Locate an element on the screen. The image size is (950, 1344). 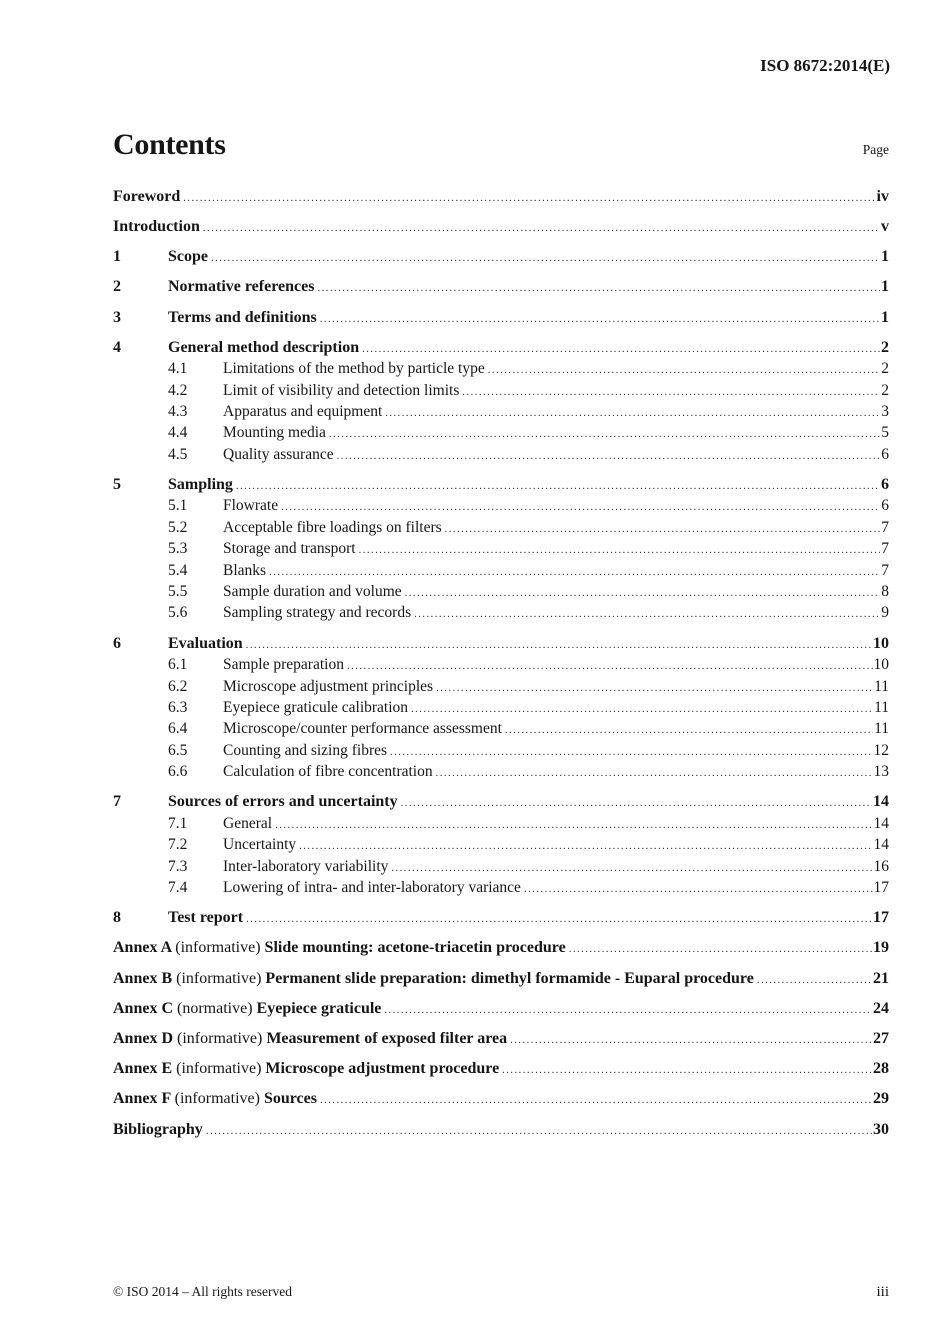
toc-entry: 6.3 Eyepiece graticule calibration 11 is located at coordinates (501, 708).